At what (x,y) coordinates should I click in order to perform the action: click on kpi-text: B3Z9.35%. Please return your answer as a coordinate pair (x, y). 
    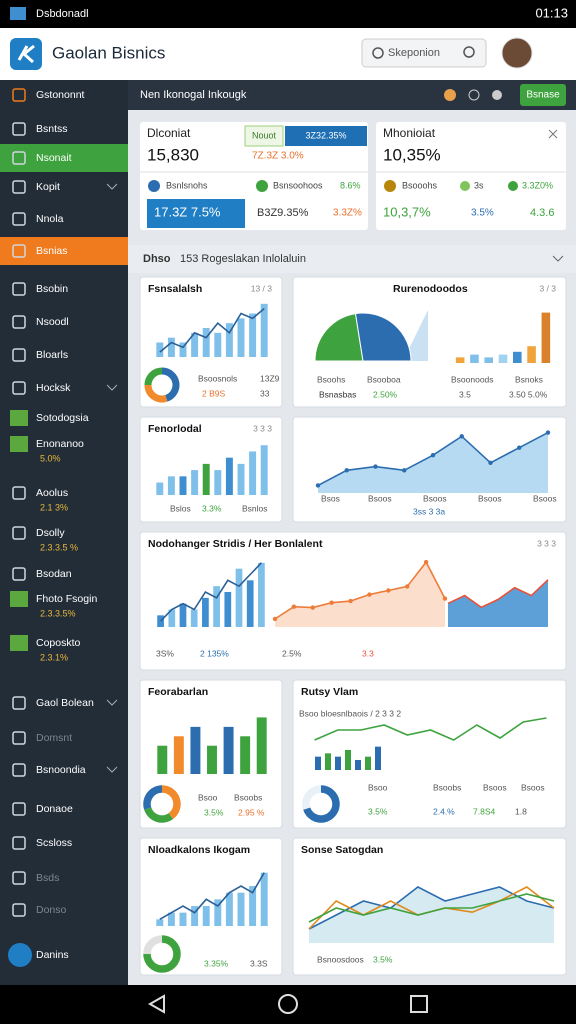
    Looking at the image, I should click on (283, 213).